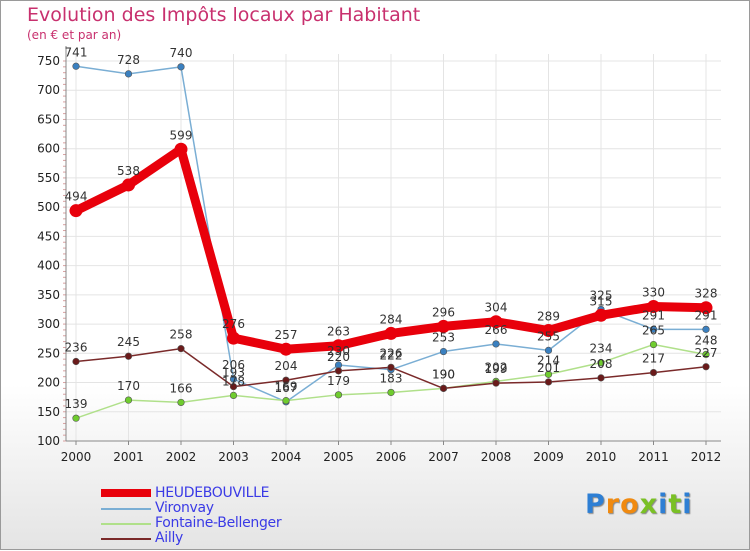 Image resolution: width=750 pixels, height=551 pixels. What do you see at coordinates (76, 457) in the screenshot?
I see `x-tick-label: 2000` at bounding box center [76, 457].